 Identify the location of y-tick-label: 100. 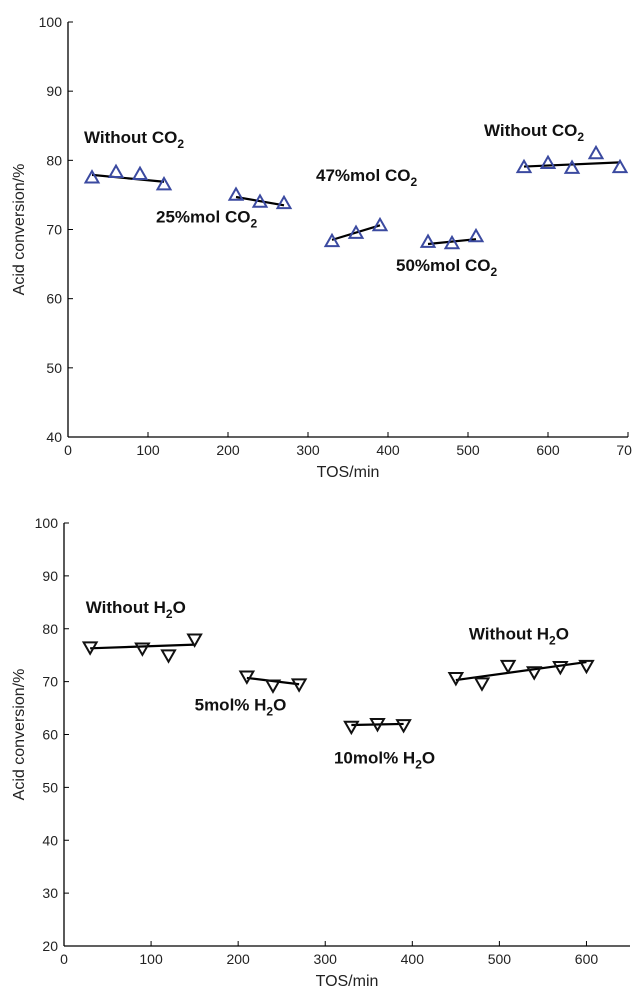
(47, 523).